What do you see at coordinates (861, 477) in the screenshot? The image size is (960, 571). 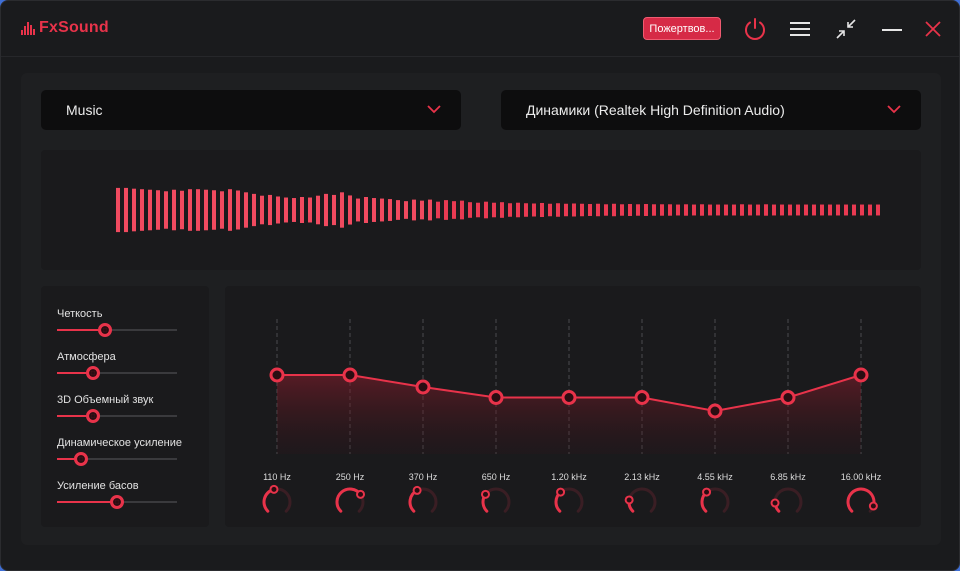 I see `eq-frequency-label: 16.00 kHz` at bounding box center [861, 477].